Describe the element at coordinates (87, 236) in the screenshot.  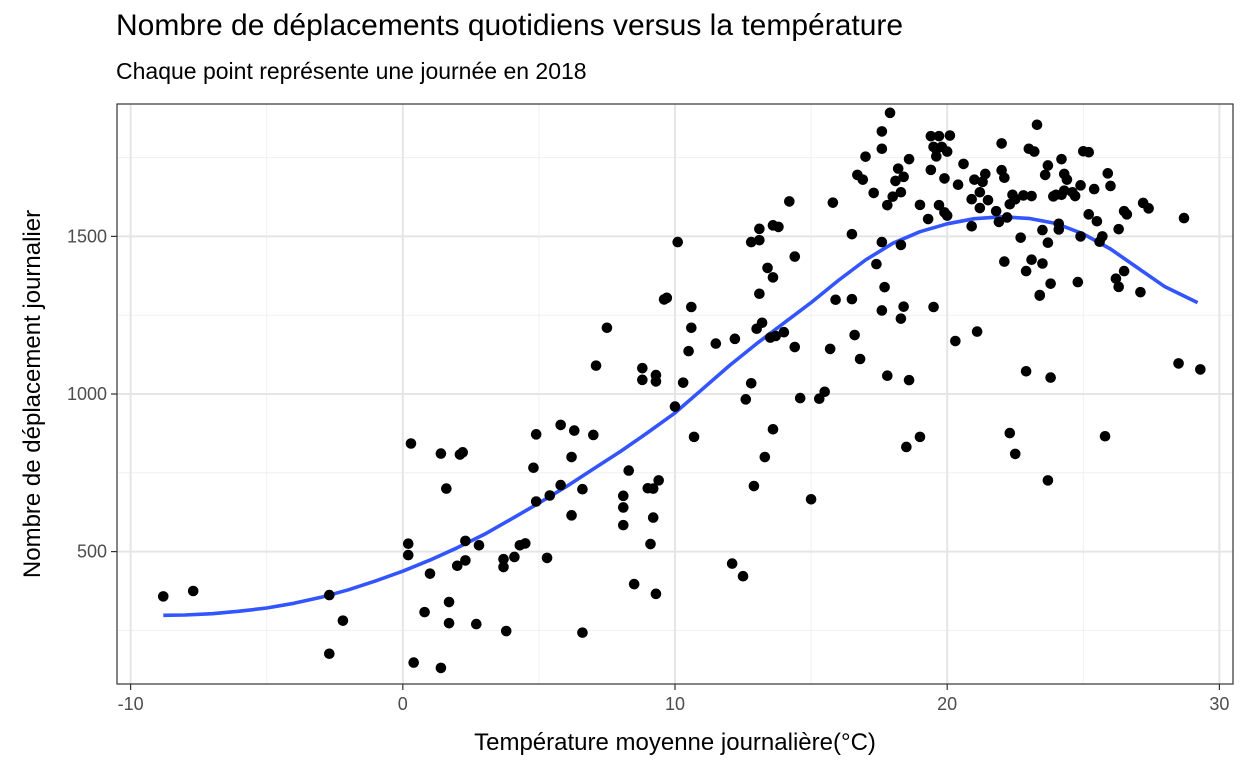
I see `y-tick-label: 1500` at that location.